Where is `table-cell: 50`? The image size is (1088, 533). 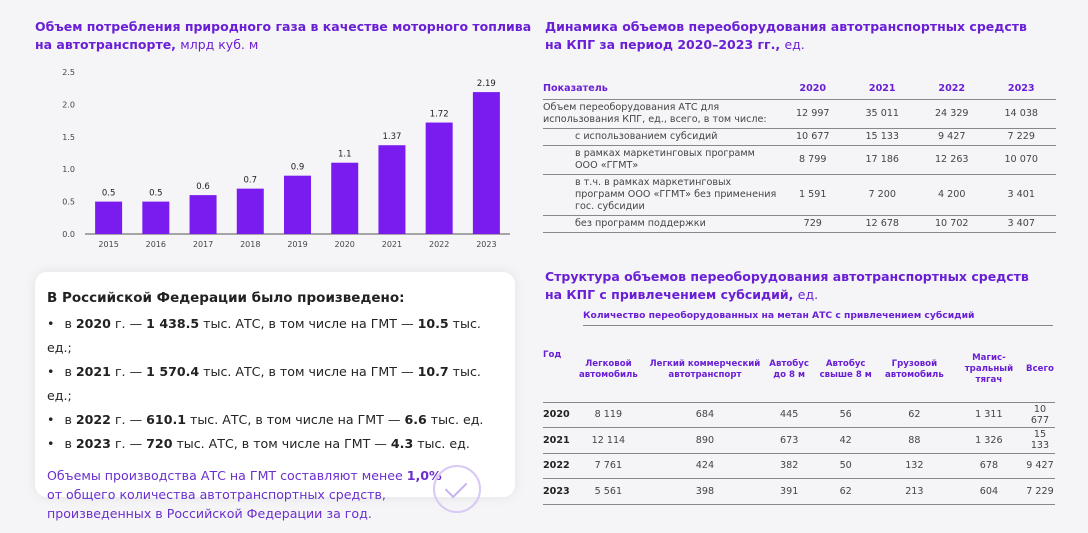
table-cell: 50 is located at coordinates (845, 466).